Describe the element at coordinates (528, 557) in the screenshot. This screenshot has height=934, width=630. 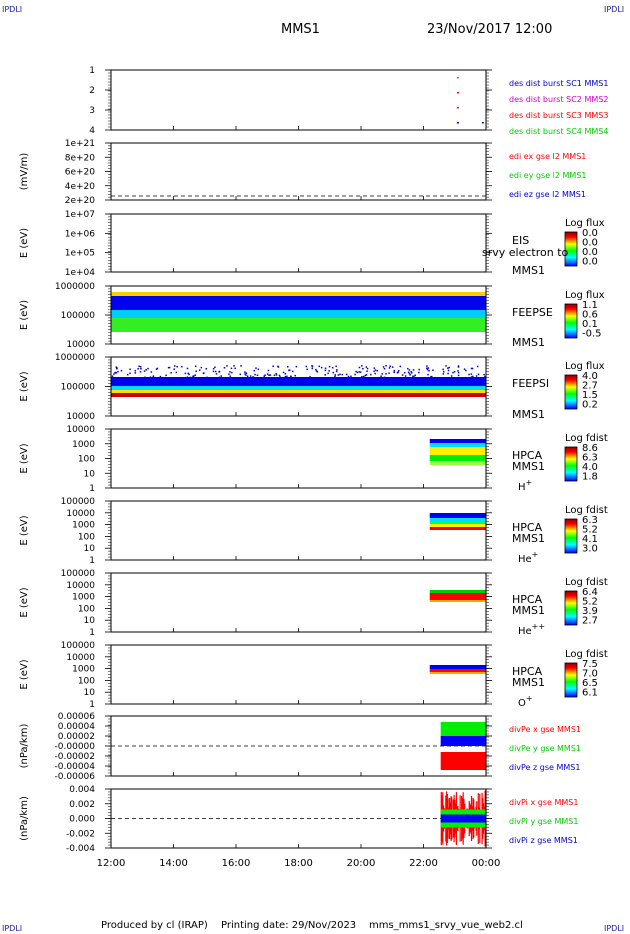
I see `species-label: He+` at that location.